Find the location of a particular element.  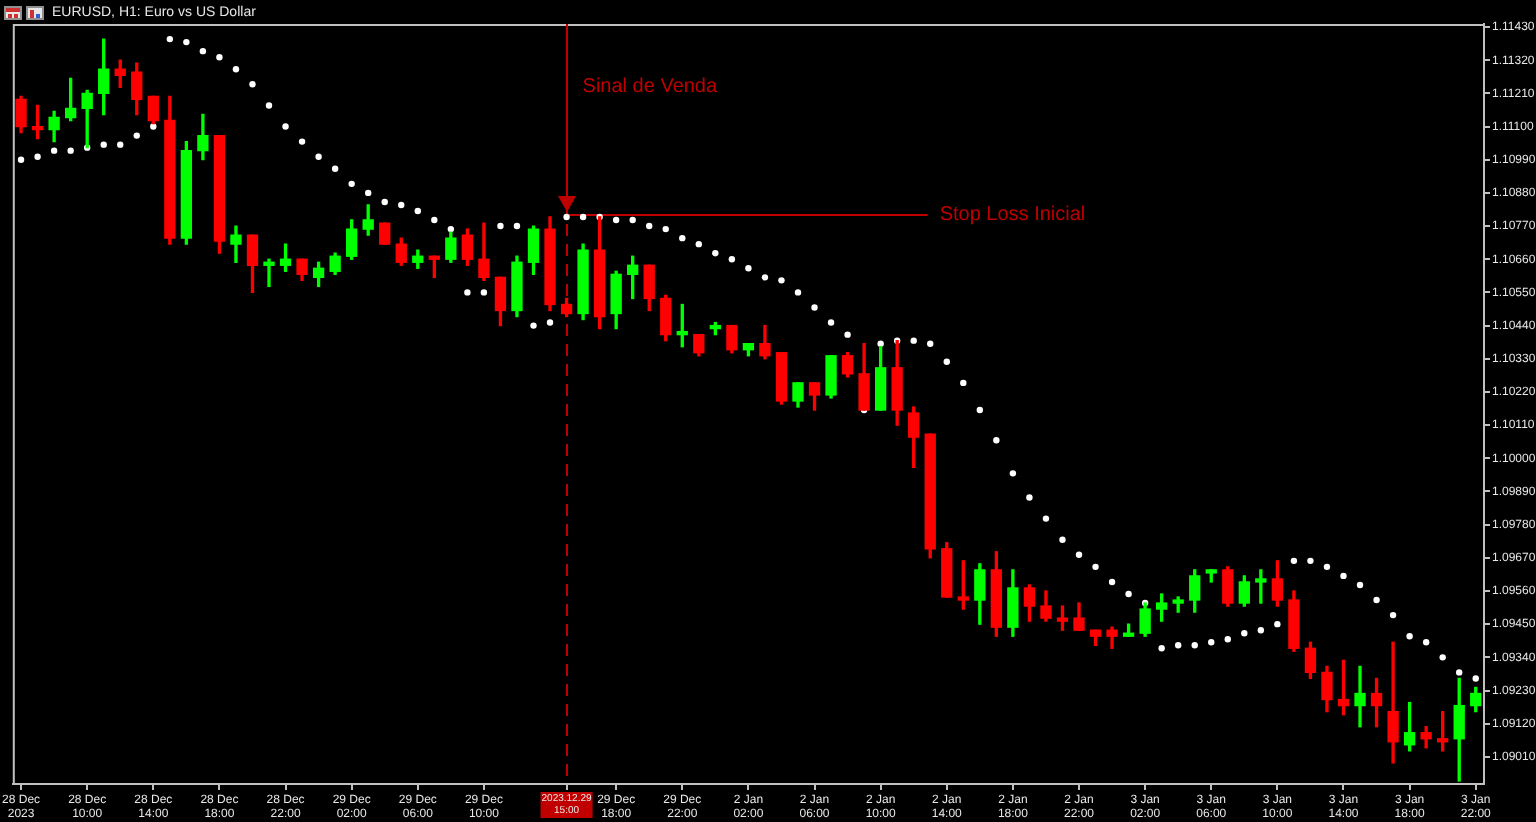

ref-line-label: Stop Loss Inicial is located at coordinates (1012, 214).